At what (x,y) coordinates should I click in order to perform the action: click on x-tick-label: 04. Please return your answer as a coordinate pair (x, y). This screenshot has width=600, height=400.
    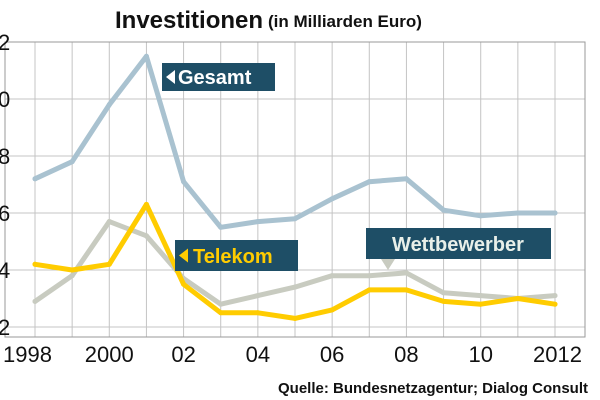
    Looking at the image, I should click on (258, 354).